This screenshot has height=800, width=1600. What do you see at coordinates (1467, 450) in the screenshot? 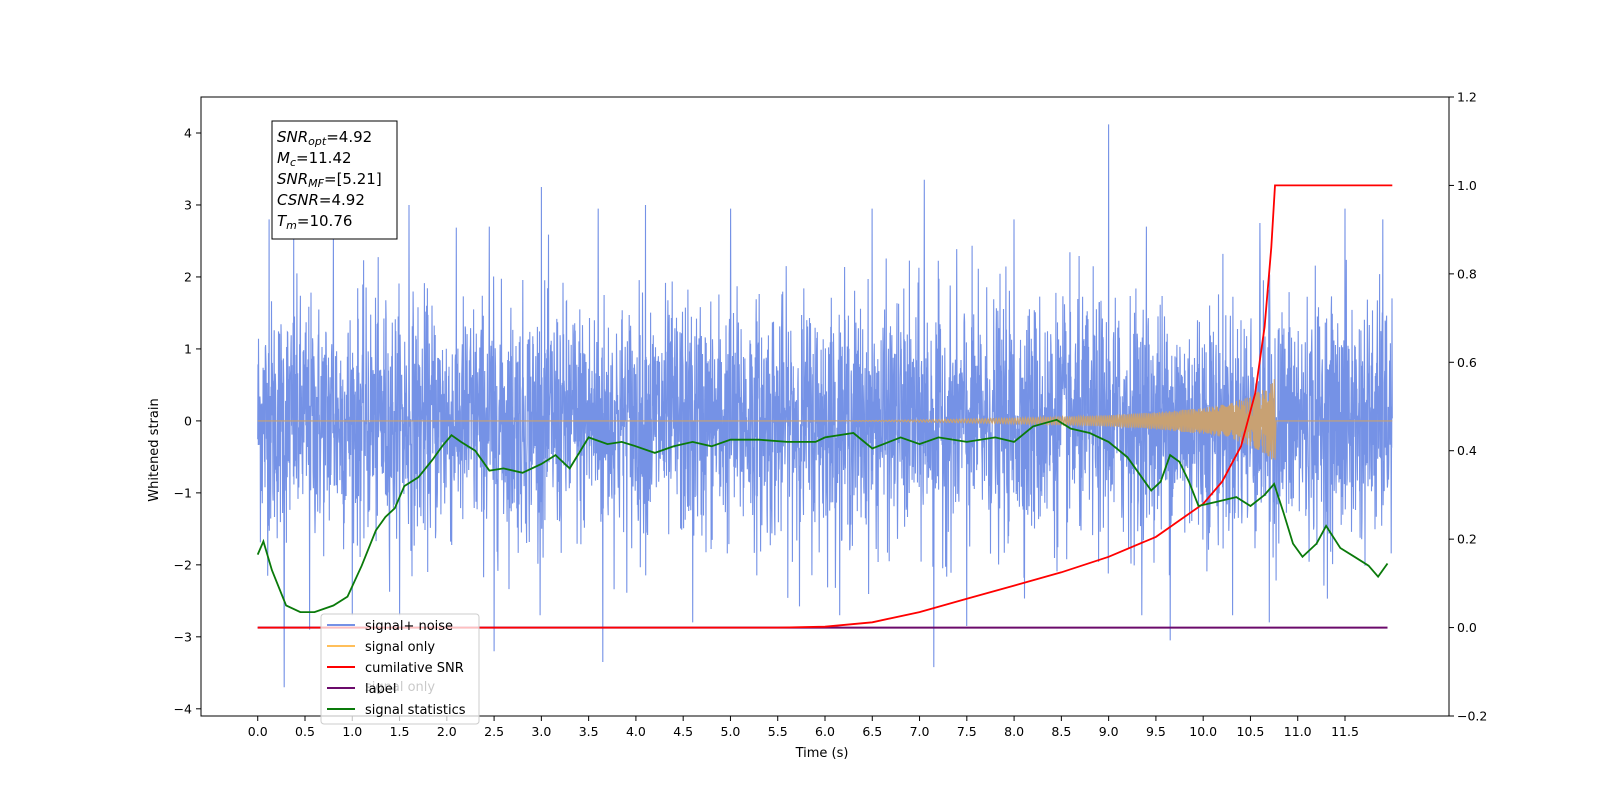
I see `y2-tick-label: 0.4` at bounding box center [1467, 450].